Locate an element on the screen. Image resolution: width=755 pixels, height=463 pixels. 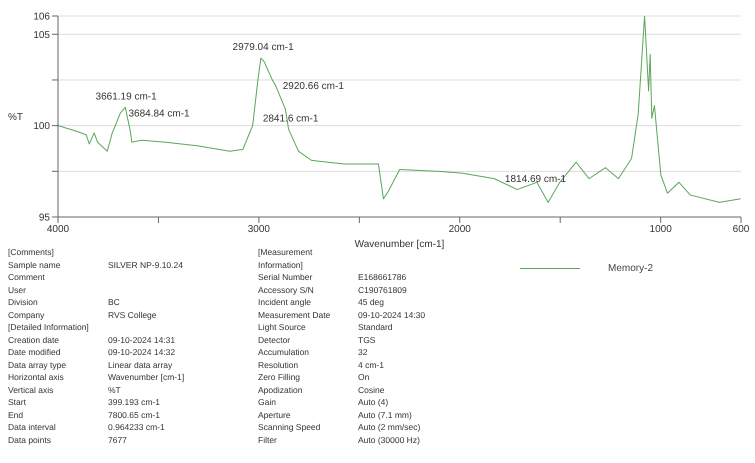
text: Data interval 0.964233 cm-1 is located at coordinates (86, 427).